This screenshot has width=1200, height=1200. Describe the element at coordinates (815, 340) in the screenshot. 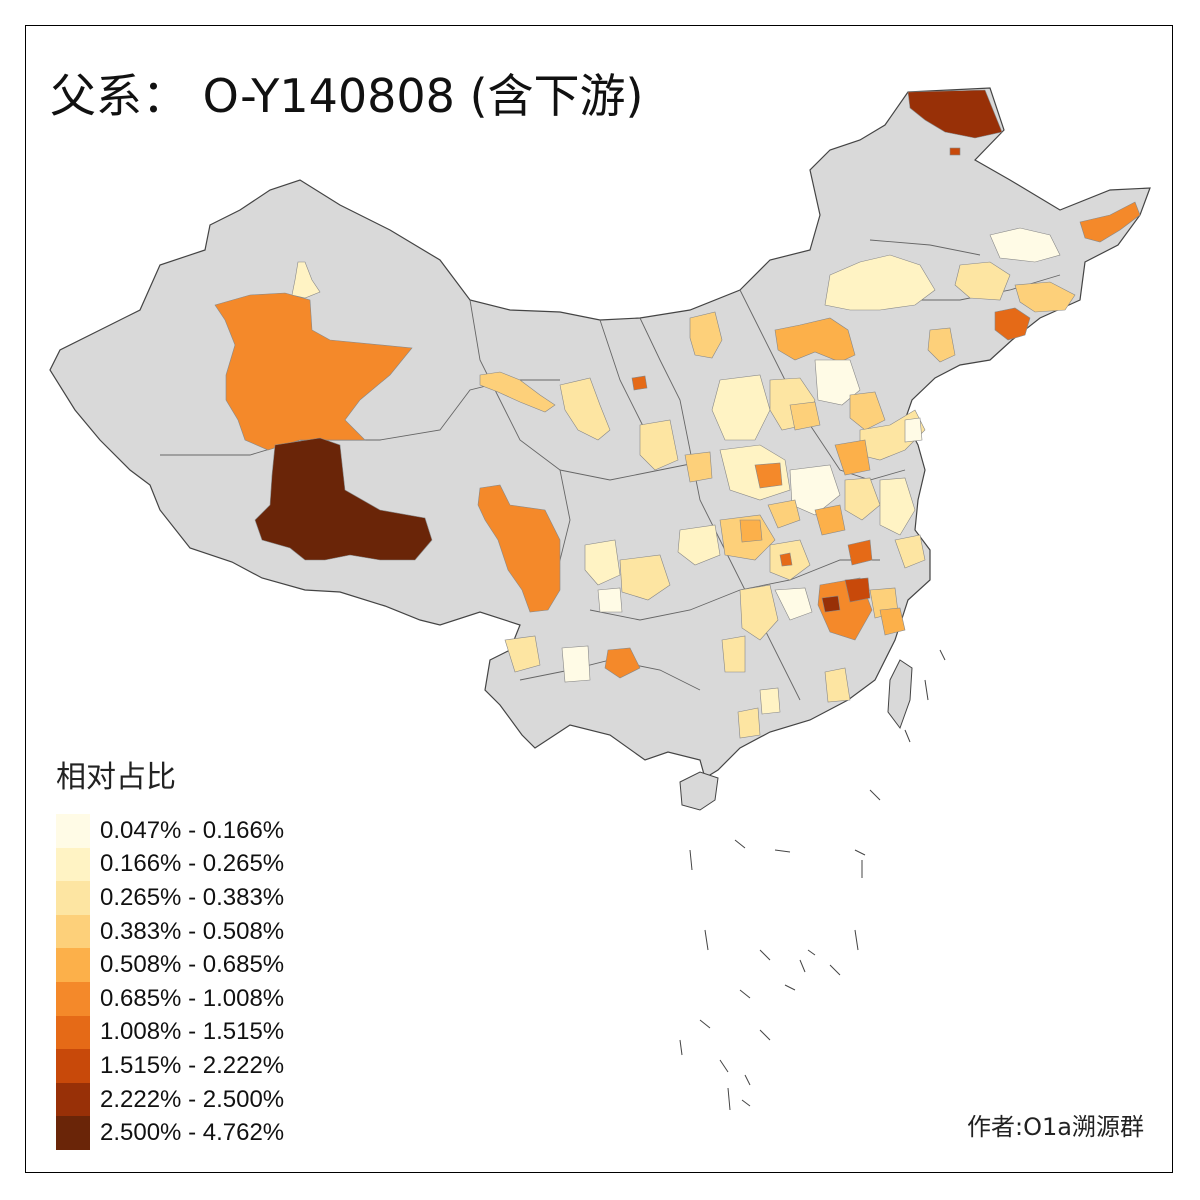

I see `region-north-hebei` at that location.